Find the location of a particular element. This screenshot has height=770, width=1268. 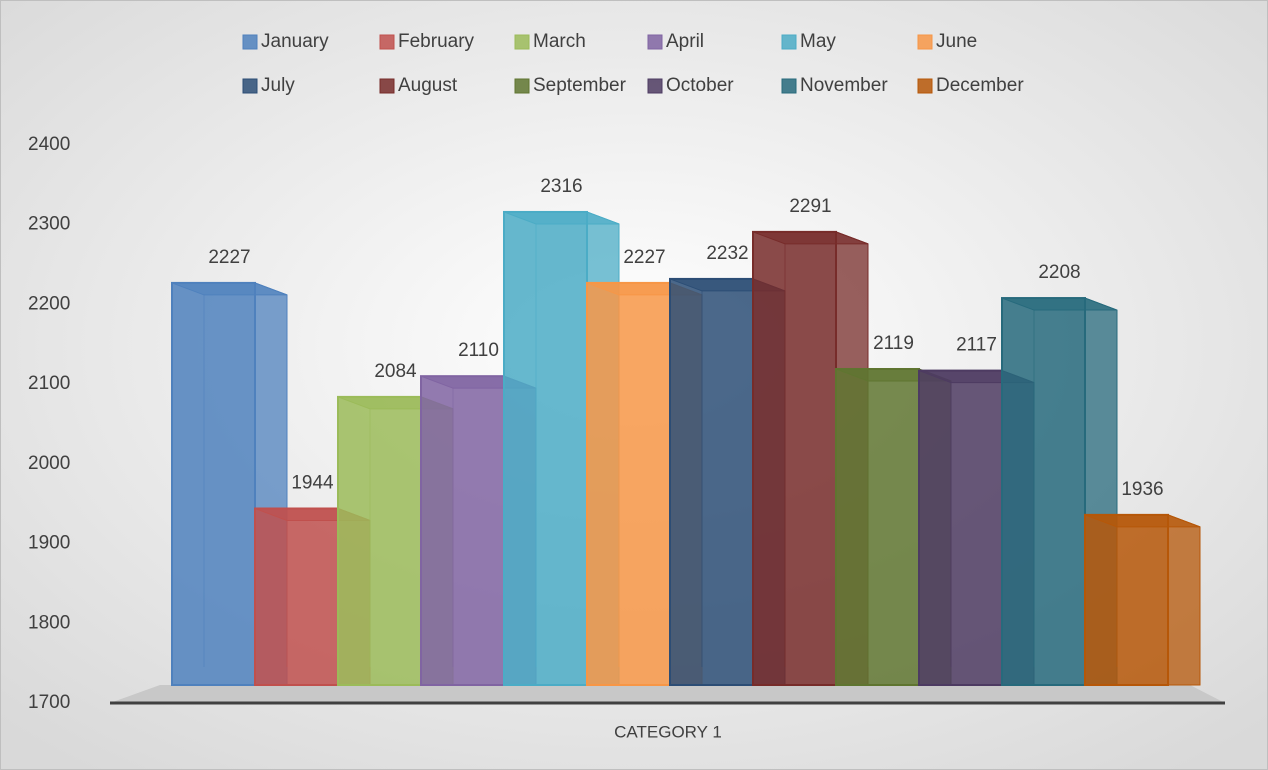

y-tick-label: 2000 is located at coordinates (49, 463).